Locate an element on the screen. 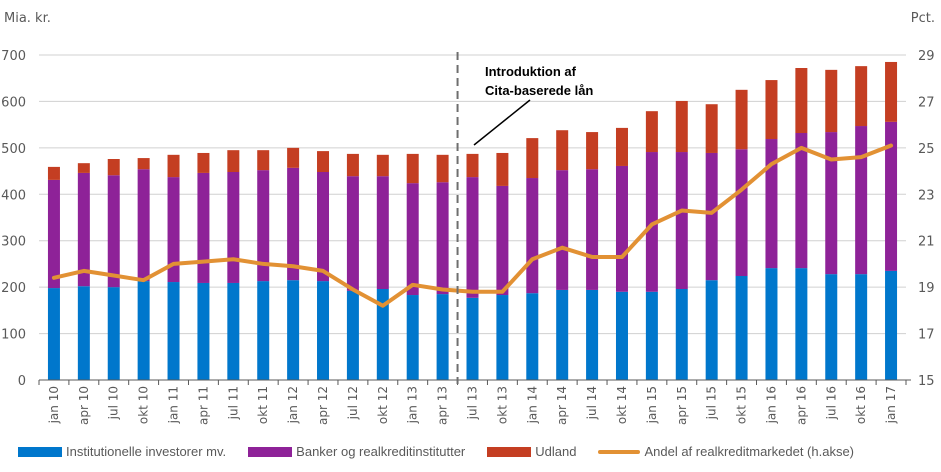  legend-label: Institutionelle investorer mv. is located at coordinates (146, 451).